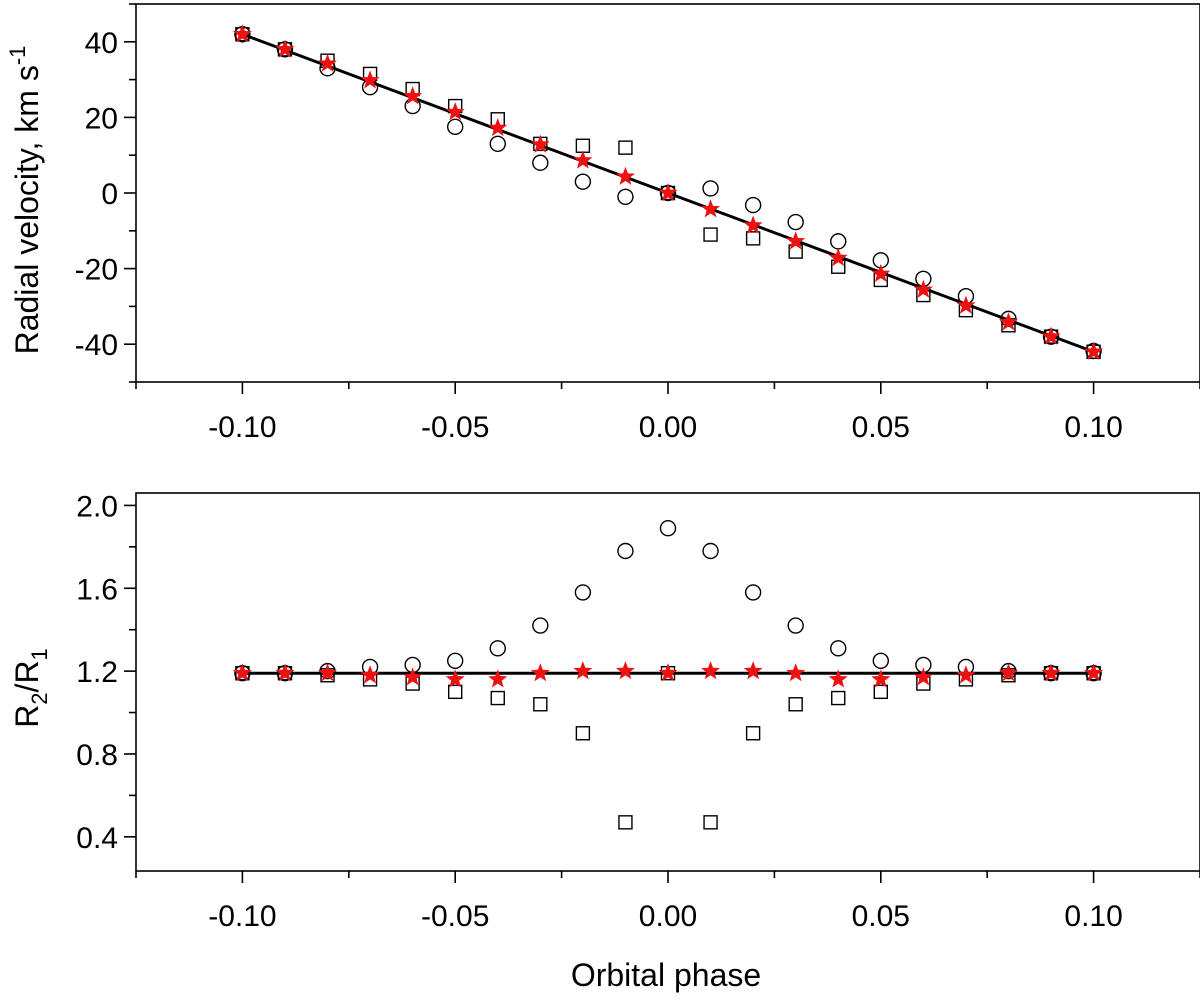  Describe the element at coordinates (96, 270) in the screenshot. I see `top-y-tick-label: -20` at that location.